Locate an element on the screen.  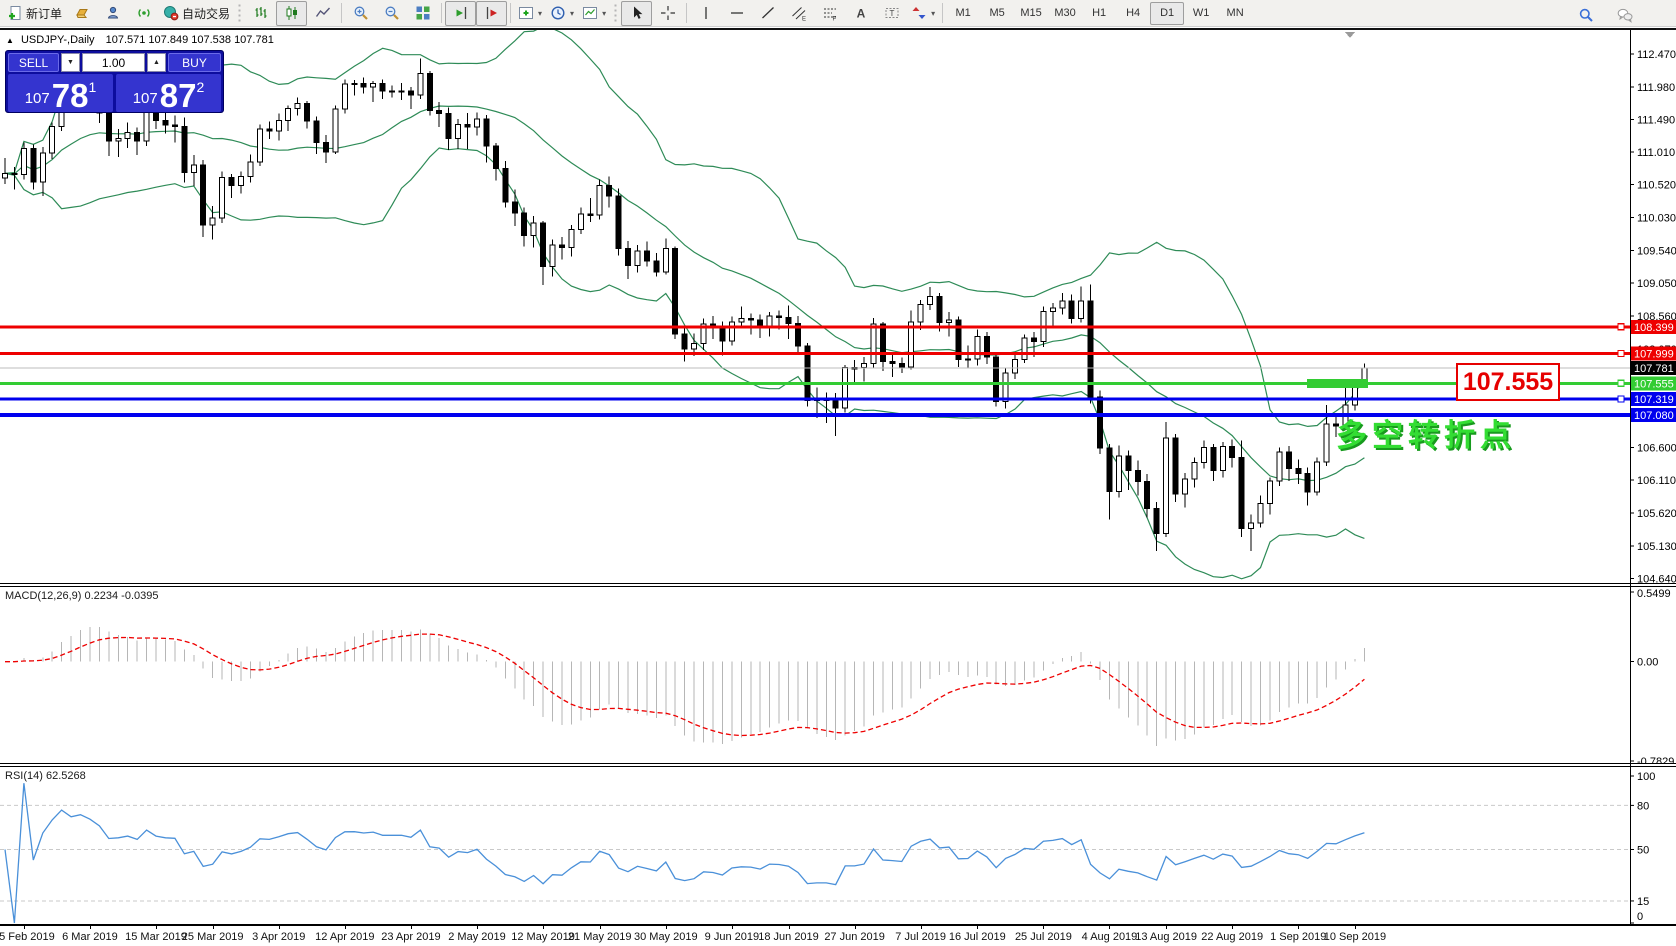
horizontal-line-108.399: 108.399 is located at coordinates (838, 326).